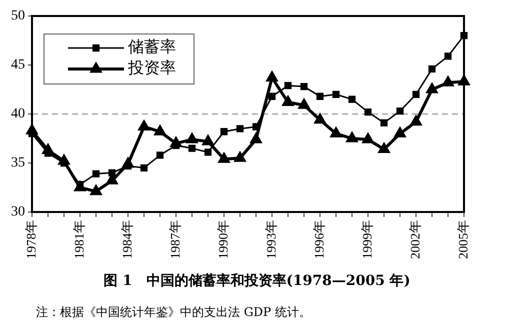  I want to click on y-tick-label: 40, so click(18, 114).